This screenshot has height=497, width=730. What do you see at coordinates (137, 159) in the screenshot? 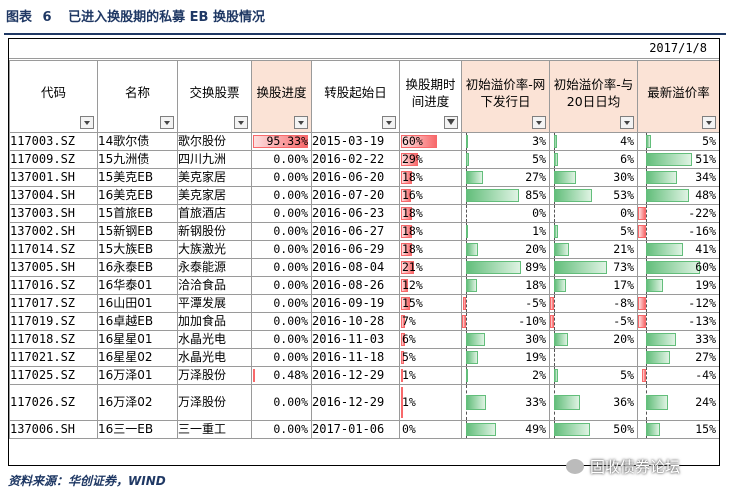
I see `cell-name: 15九洲债` at bounding box center [137, 159].